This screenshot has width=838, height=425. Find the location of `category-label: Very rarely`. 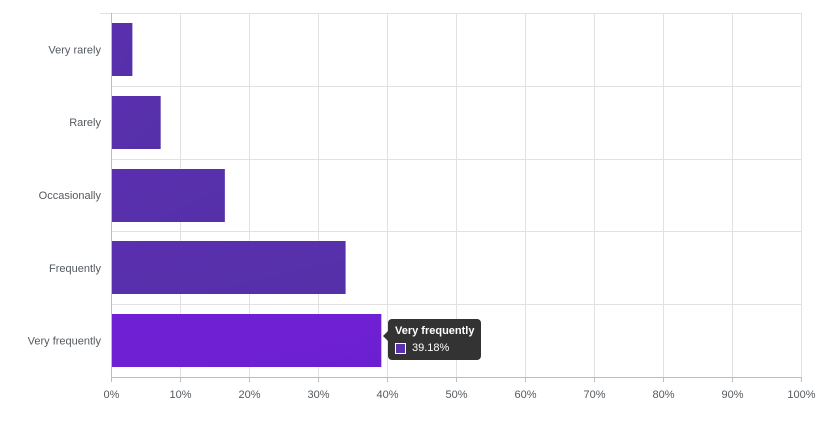

category-label: Very rarely is located at coordinates (74, 50).